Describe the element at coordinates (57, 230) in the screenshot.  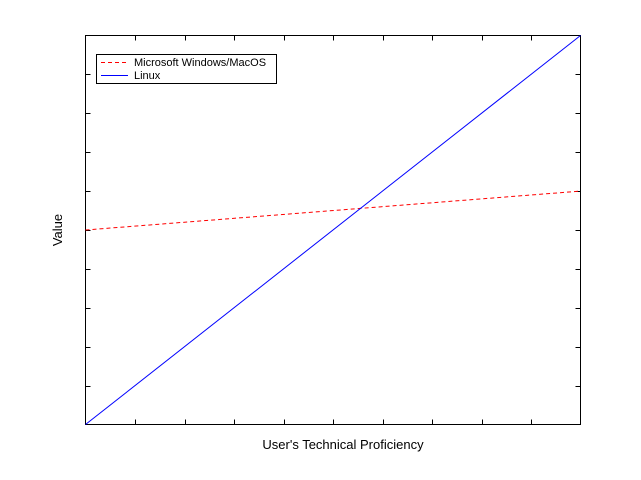
I see `y-axis-label: Value` at that location.